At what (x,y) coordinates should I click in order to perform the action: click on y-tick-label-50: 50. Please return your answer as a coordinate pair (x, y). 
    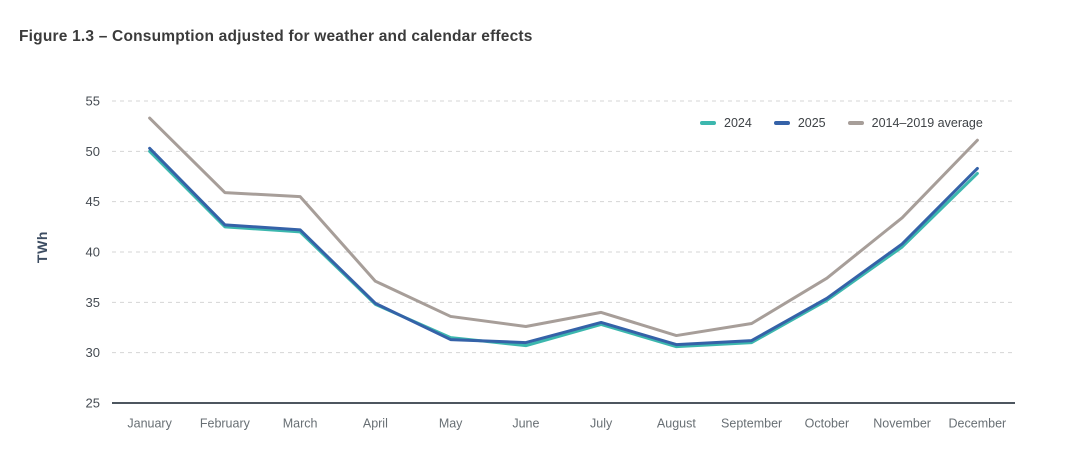
    Looking at the image, I should click on (93, 151).